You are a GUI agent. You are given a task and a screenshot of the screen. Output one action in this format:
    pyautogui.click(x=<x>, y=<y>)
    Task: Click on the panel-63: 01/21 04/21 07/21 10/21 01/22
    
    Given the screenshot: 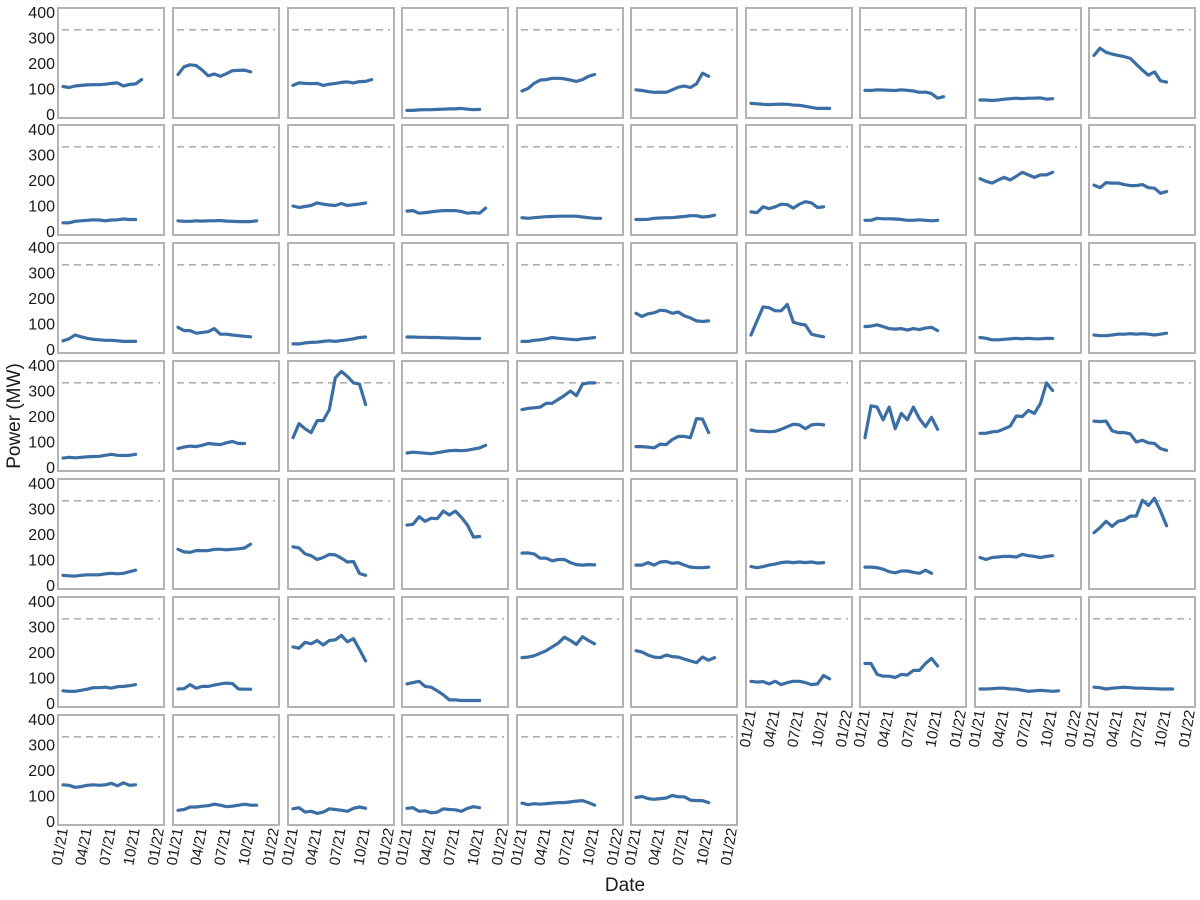 What is the action you would take?
    pyautogui.click(x=338, y=790)
    